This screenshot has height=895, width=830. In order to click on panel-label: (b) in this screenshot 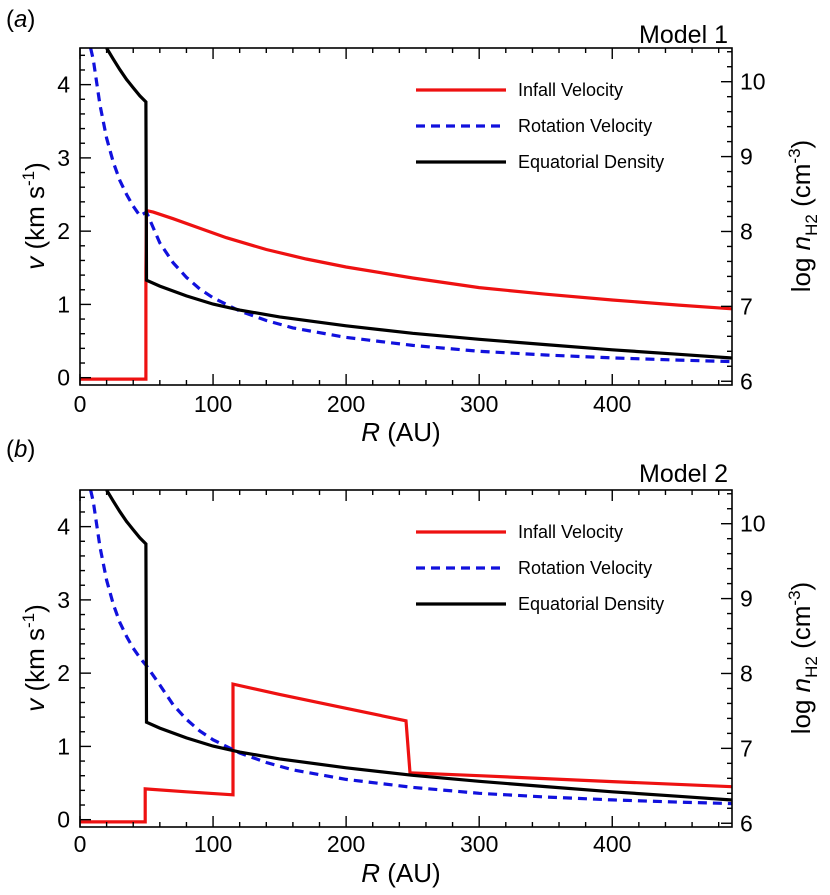, I will do `click(20, 449)`.